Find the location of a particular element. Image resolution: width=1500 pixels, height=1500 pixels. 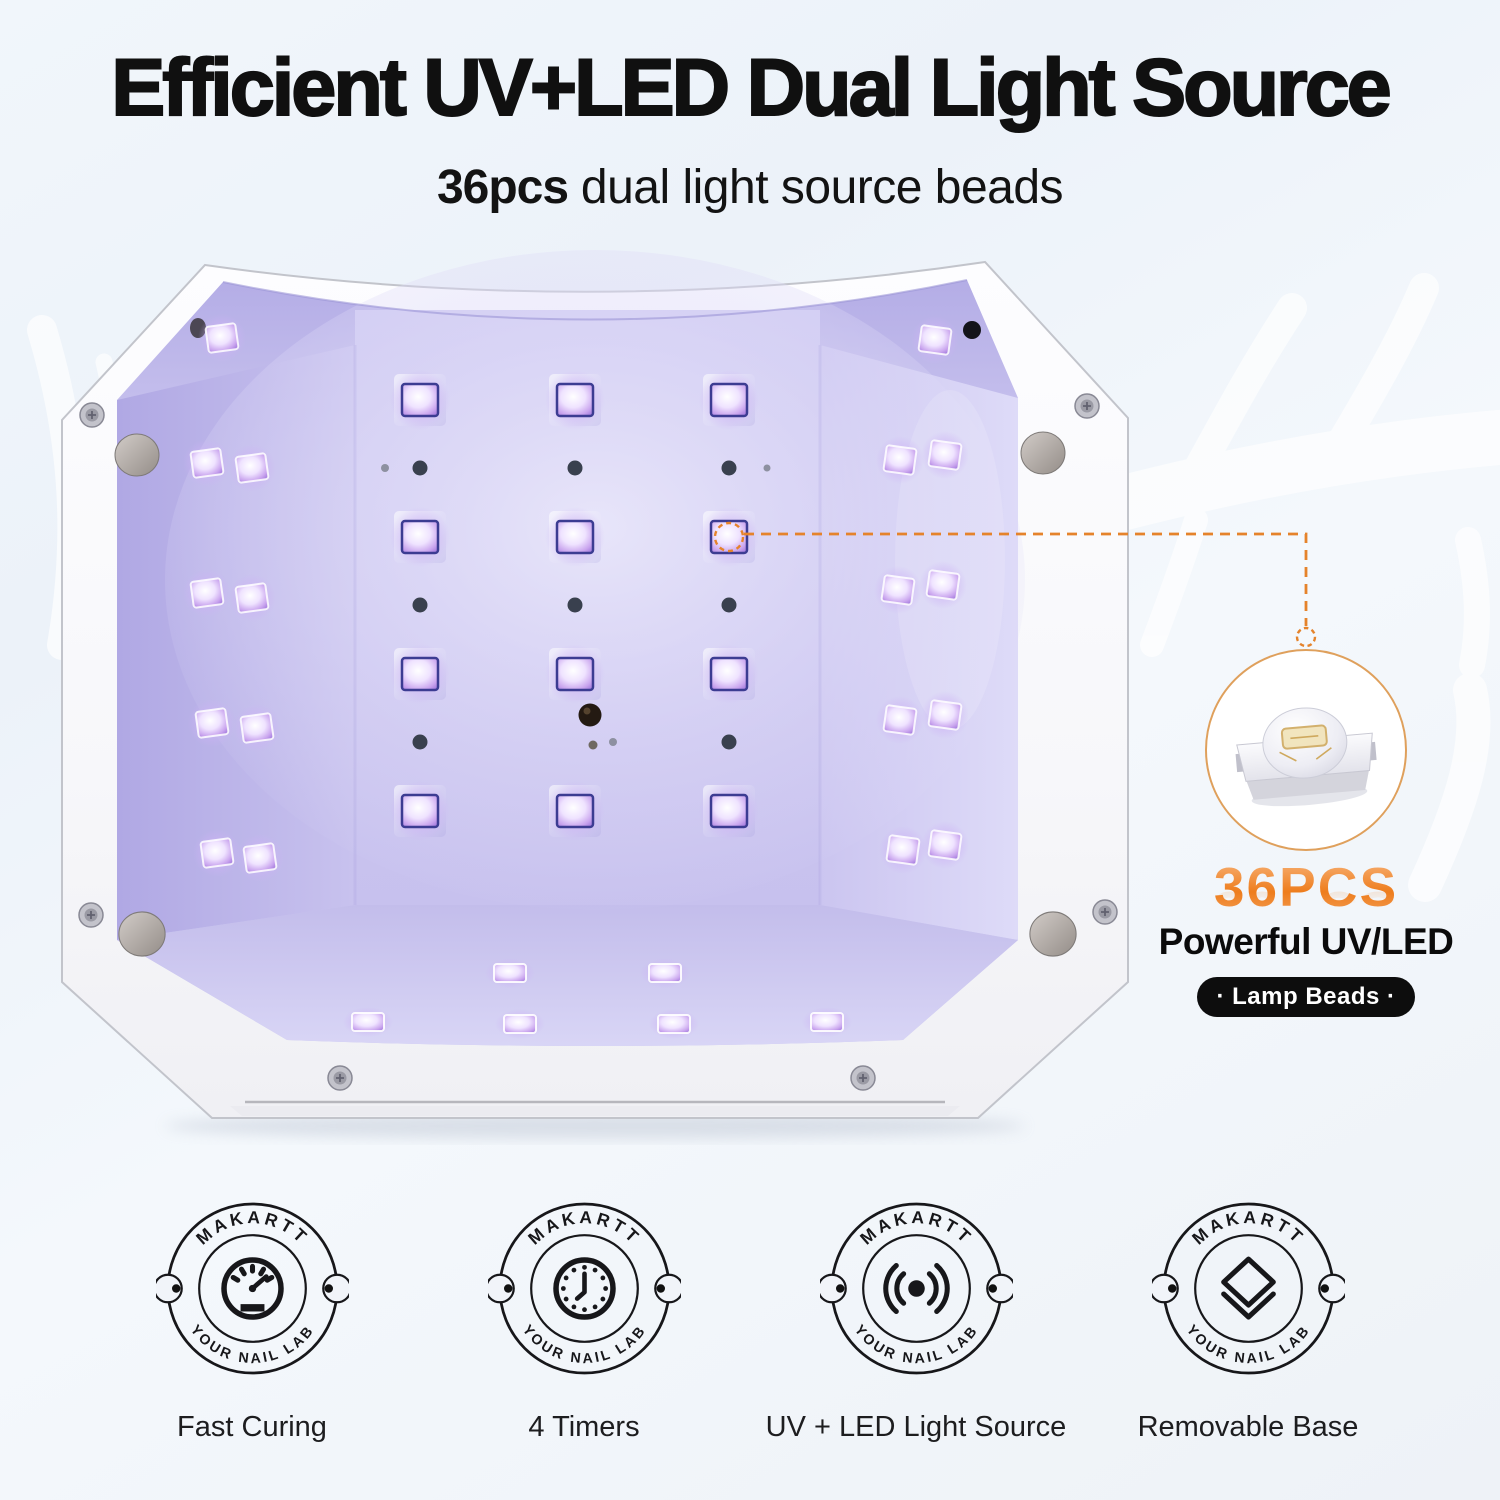

feature-4-timers: MAKARTT YOUR NAIL LAB 4 Timers is located at coordinates (584, 1318).